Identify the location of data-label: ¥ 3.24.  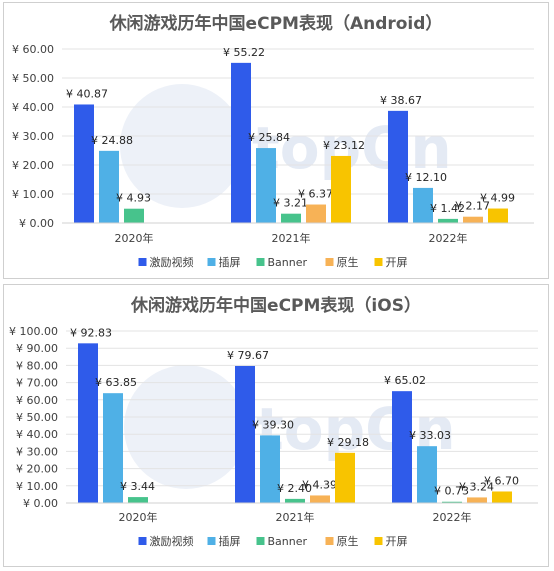
(476, 486).